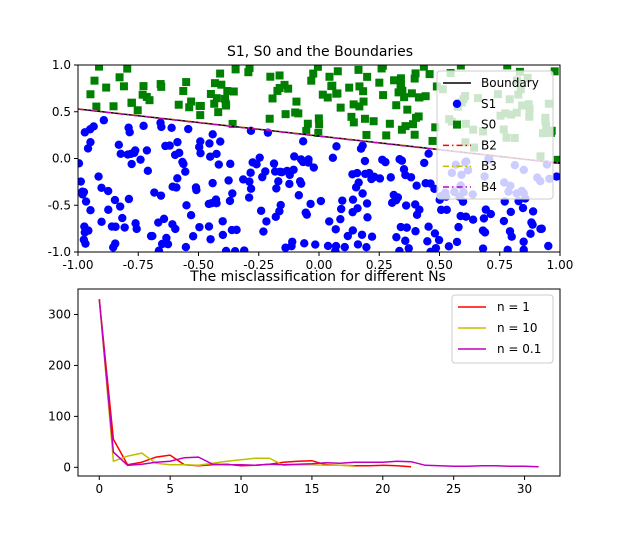 This screenshot has width=622, height=536. I want to click on x-tick-label: 5, so click(170, 489).